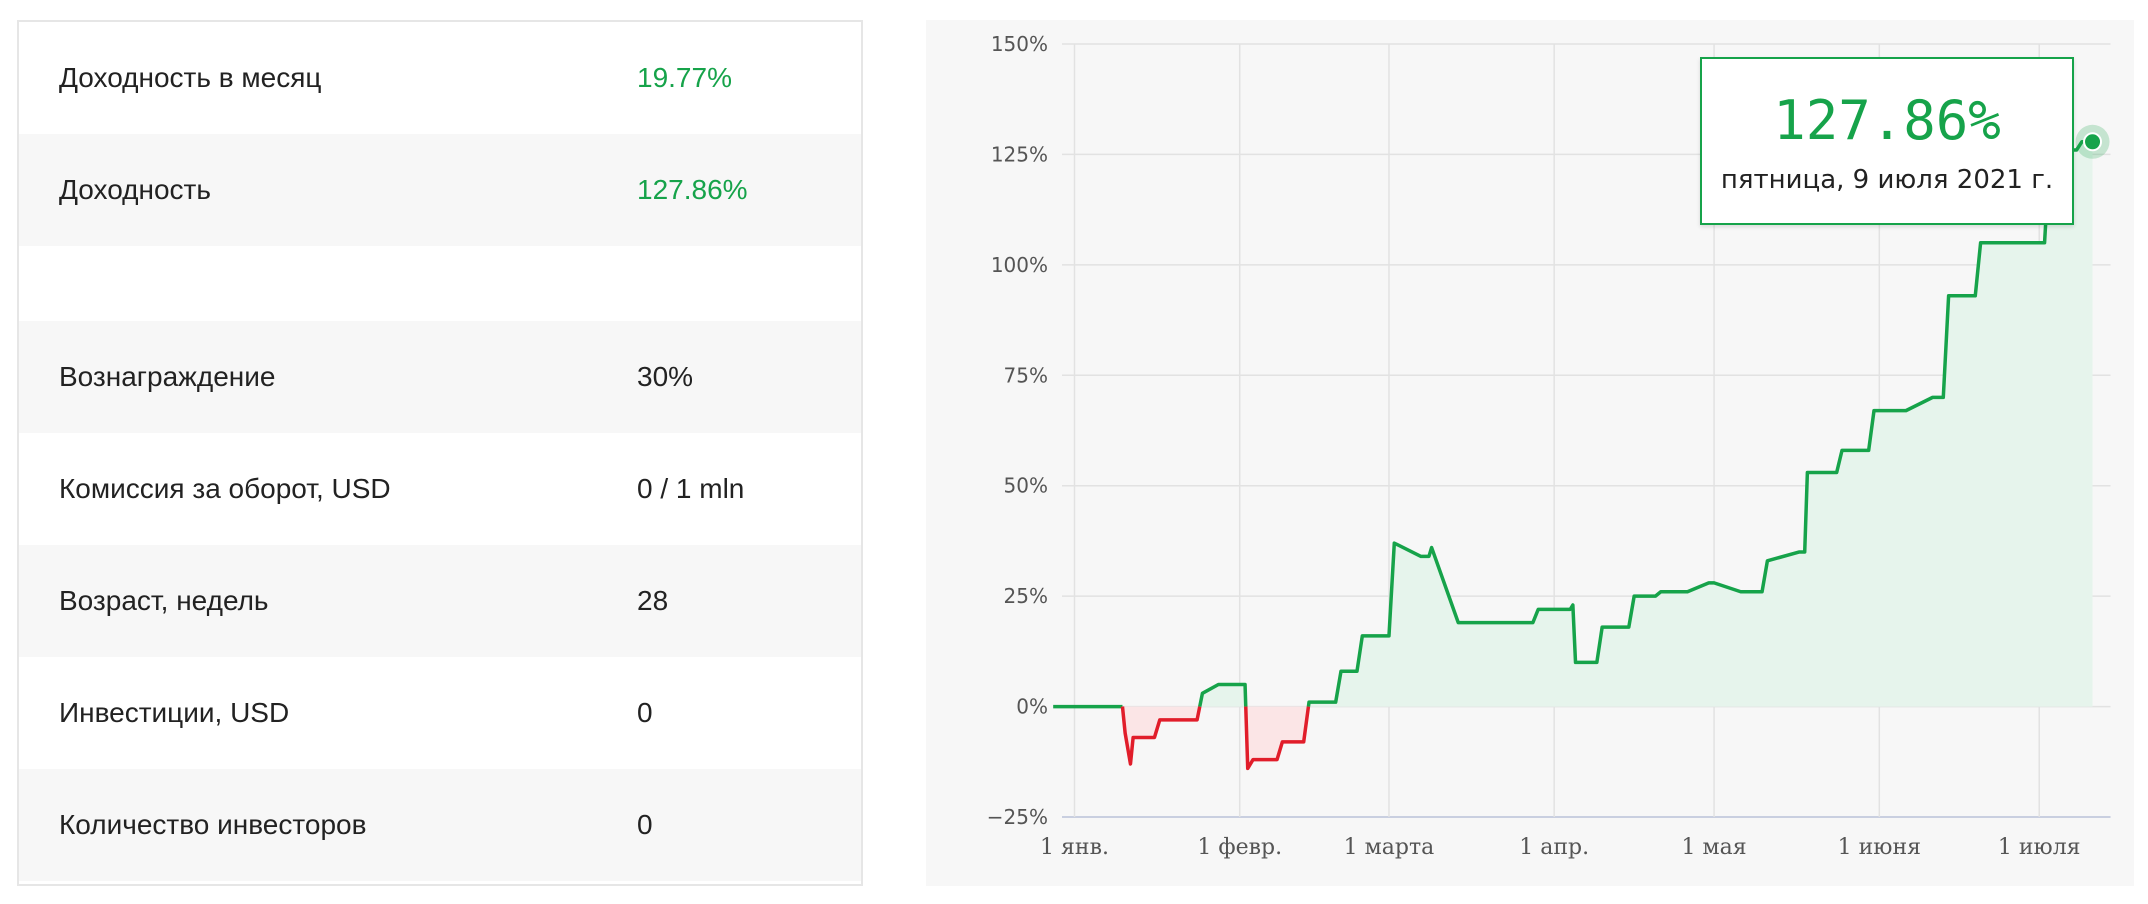 Image resolution: width=2148 pixels, height=904 pixels. What do you see at coordinates (691, 488) in the screenshot?
I see `stat-value: 0 / 1 mln` at bounding box center [691, 488].